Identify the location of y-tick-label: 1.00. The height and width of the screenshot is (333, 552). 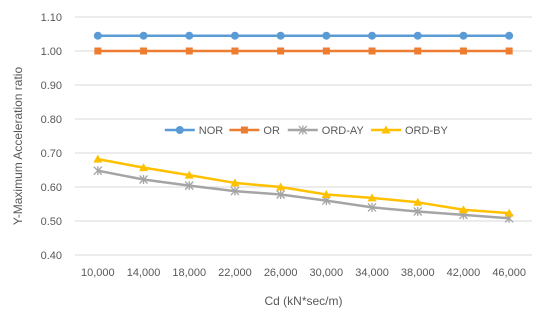
(51, 52).